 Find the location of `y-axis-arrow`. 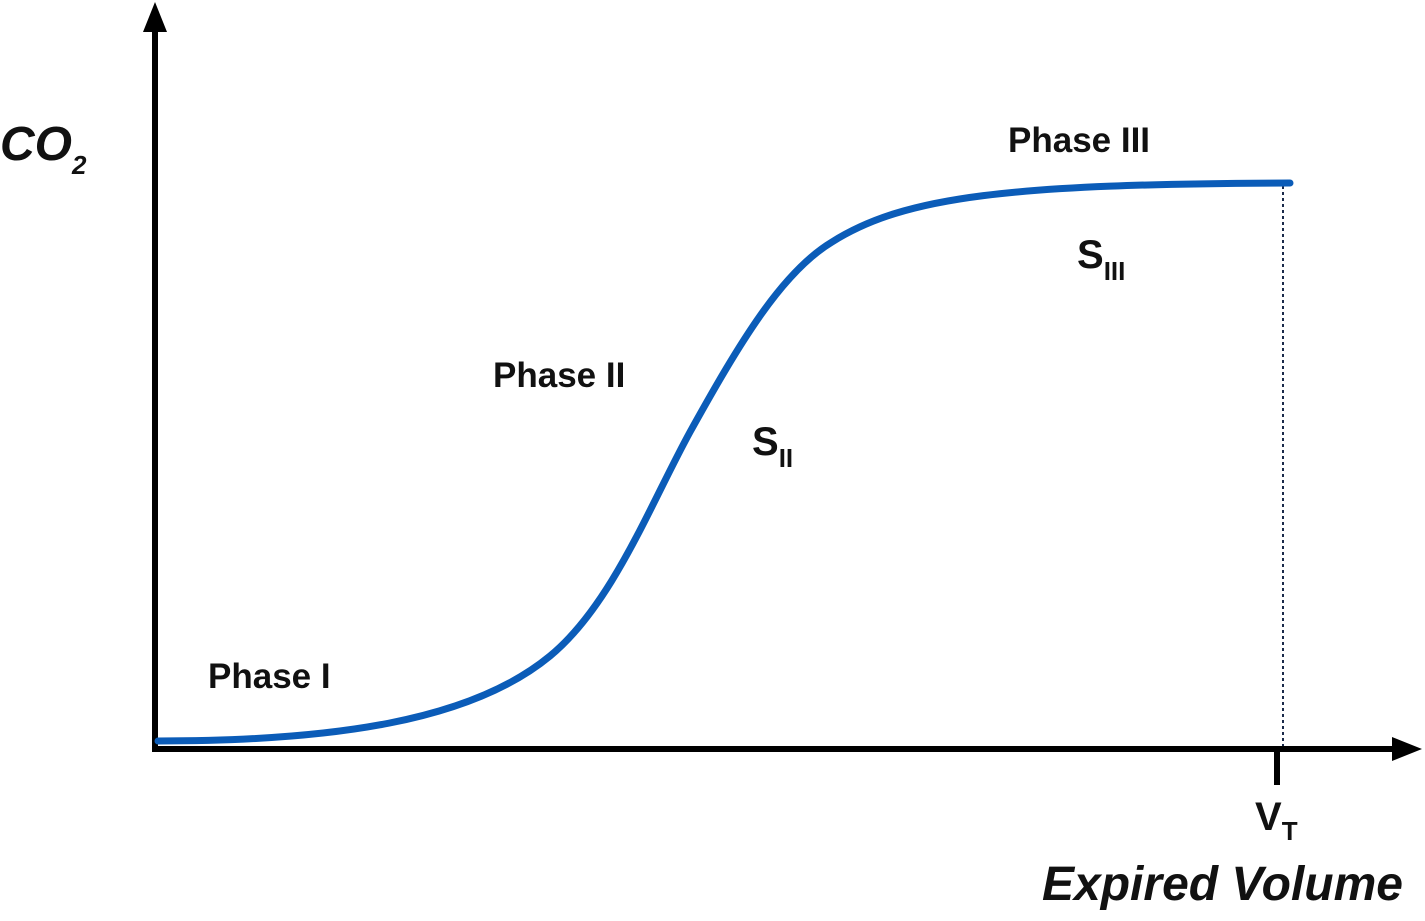

y-axis-arrow is located at coordinates (155, 17).